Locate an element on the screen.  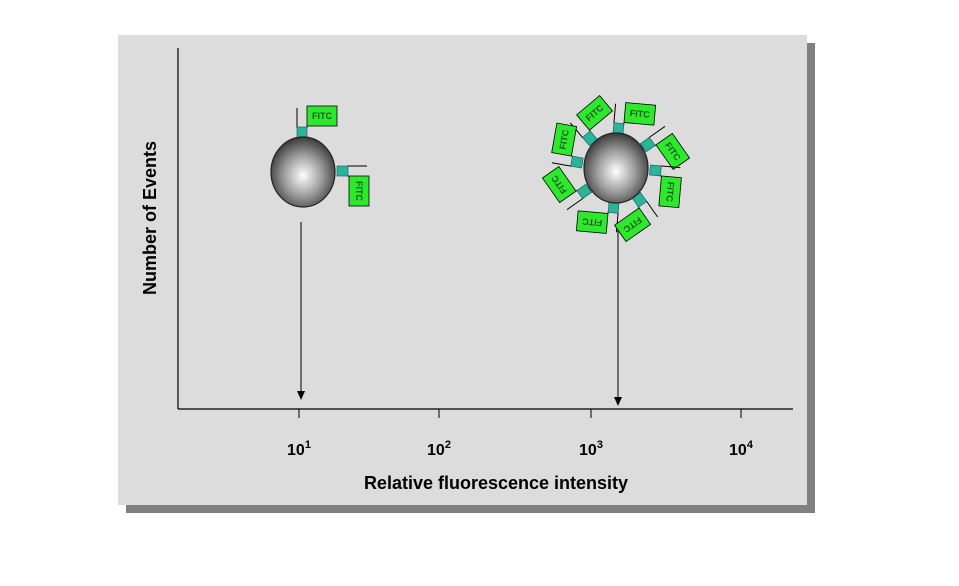
tick-exponent: 4 is located at coordinates (750, 445).